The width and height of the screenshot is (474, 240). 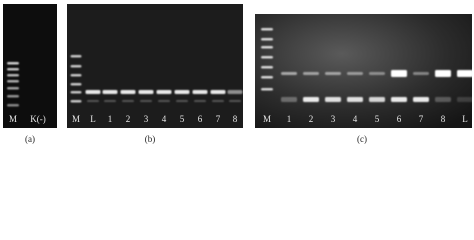 I want to click on labels: M K(-)(a)M L 1 2 3 4 5 6 7 8(b)M 1 2 3 4 5 6 7 8 L(c), so click(x=238, y=129).